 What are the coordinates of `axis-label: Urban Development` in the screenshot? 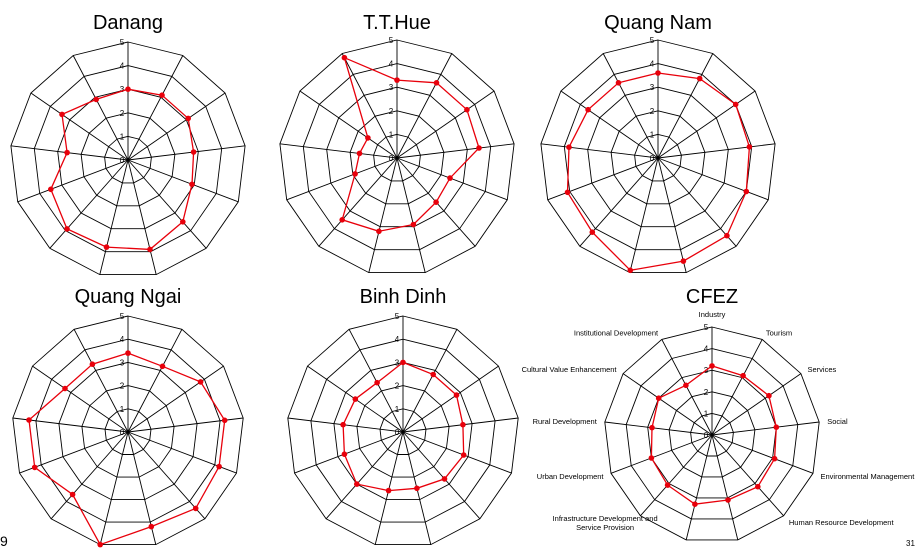 It's located at (571, 476).